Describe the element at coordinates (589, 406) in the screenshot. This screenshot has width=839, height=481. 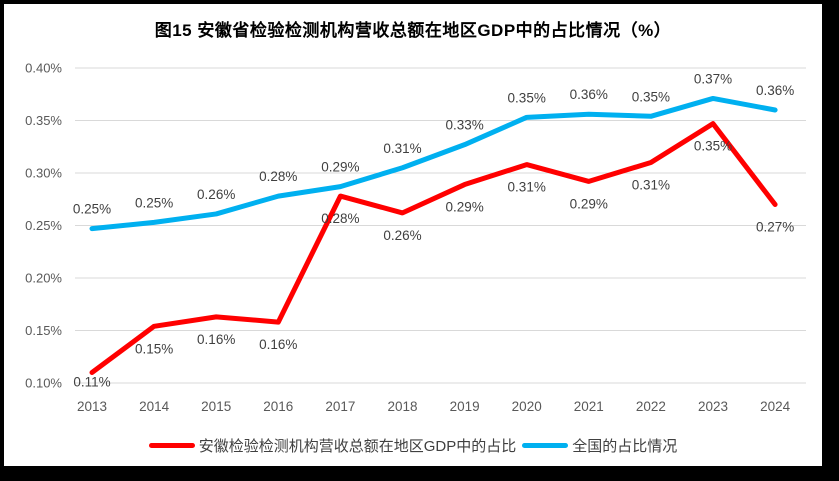
I see `x-tick-label: 2021` at that location.